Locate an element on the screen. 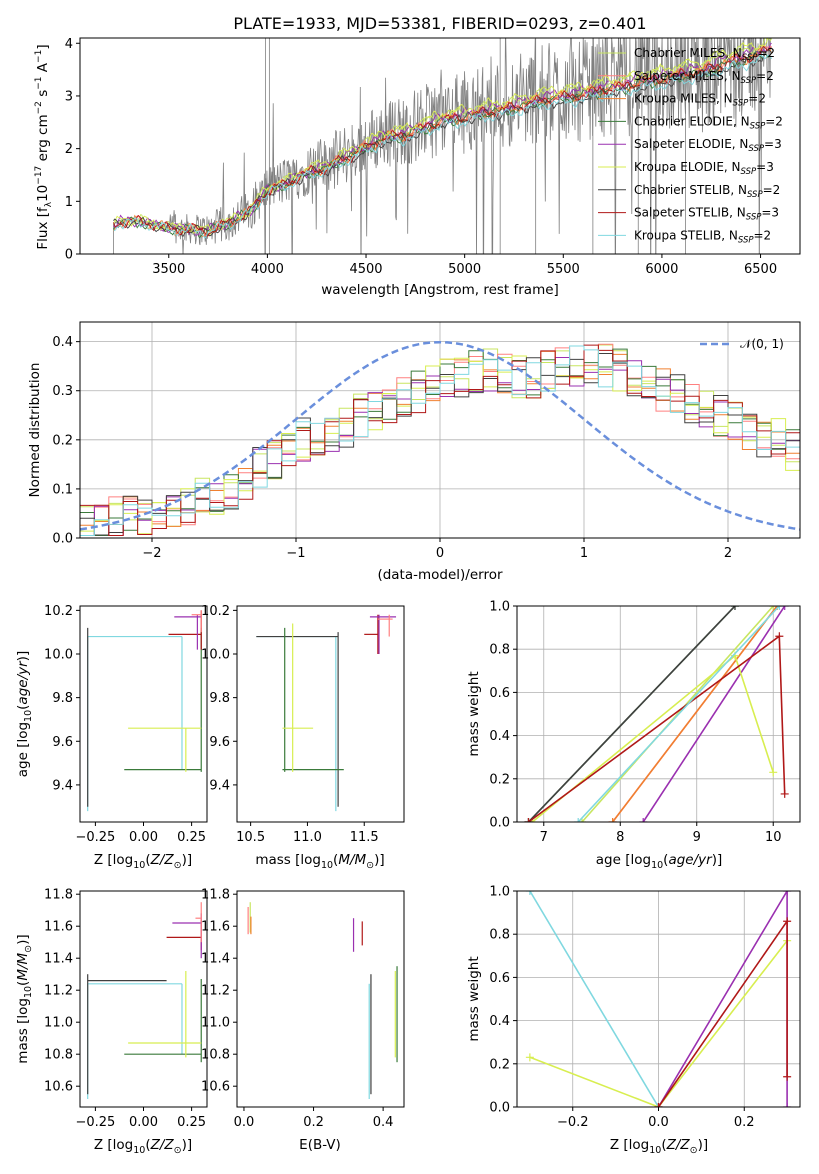  age-mass-xlabel-part: M/M is located at coordinates (352, 860).